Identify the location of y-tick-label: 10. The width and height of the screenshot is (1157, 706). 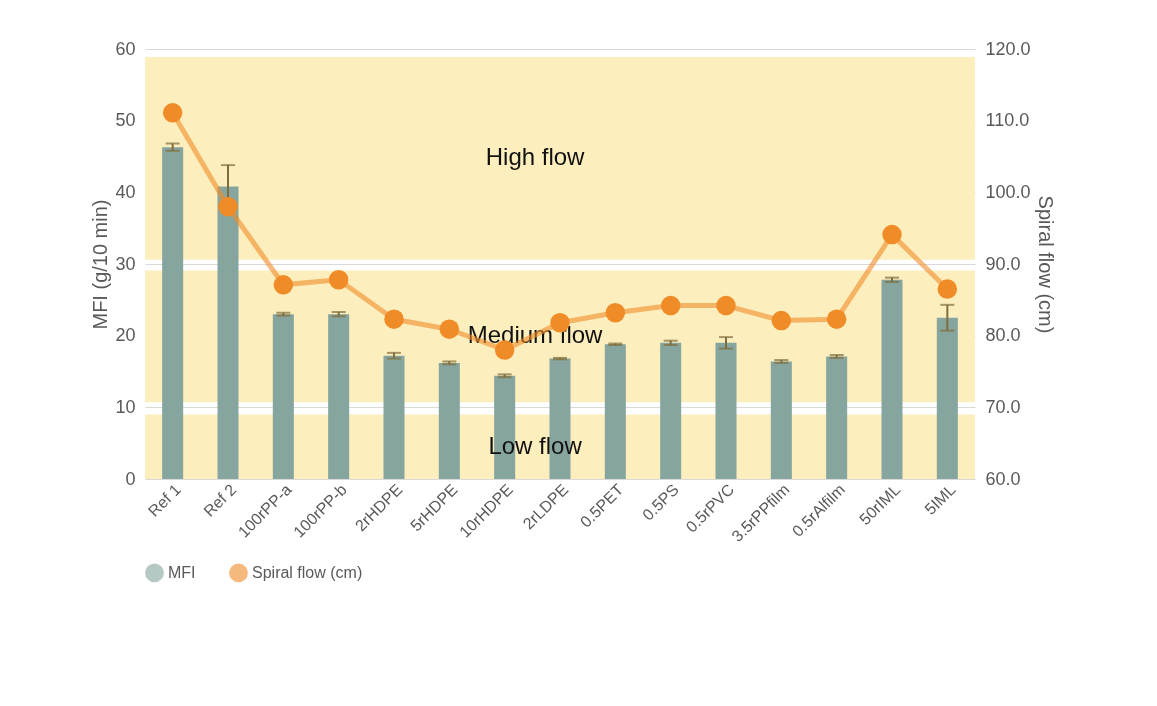
(125, 406).